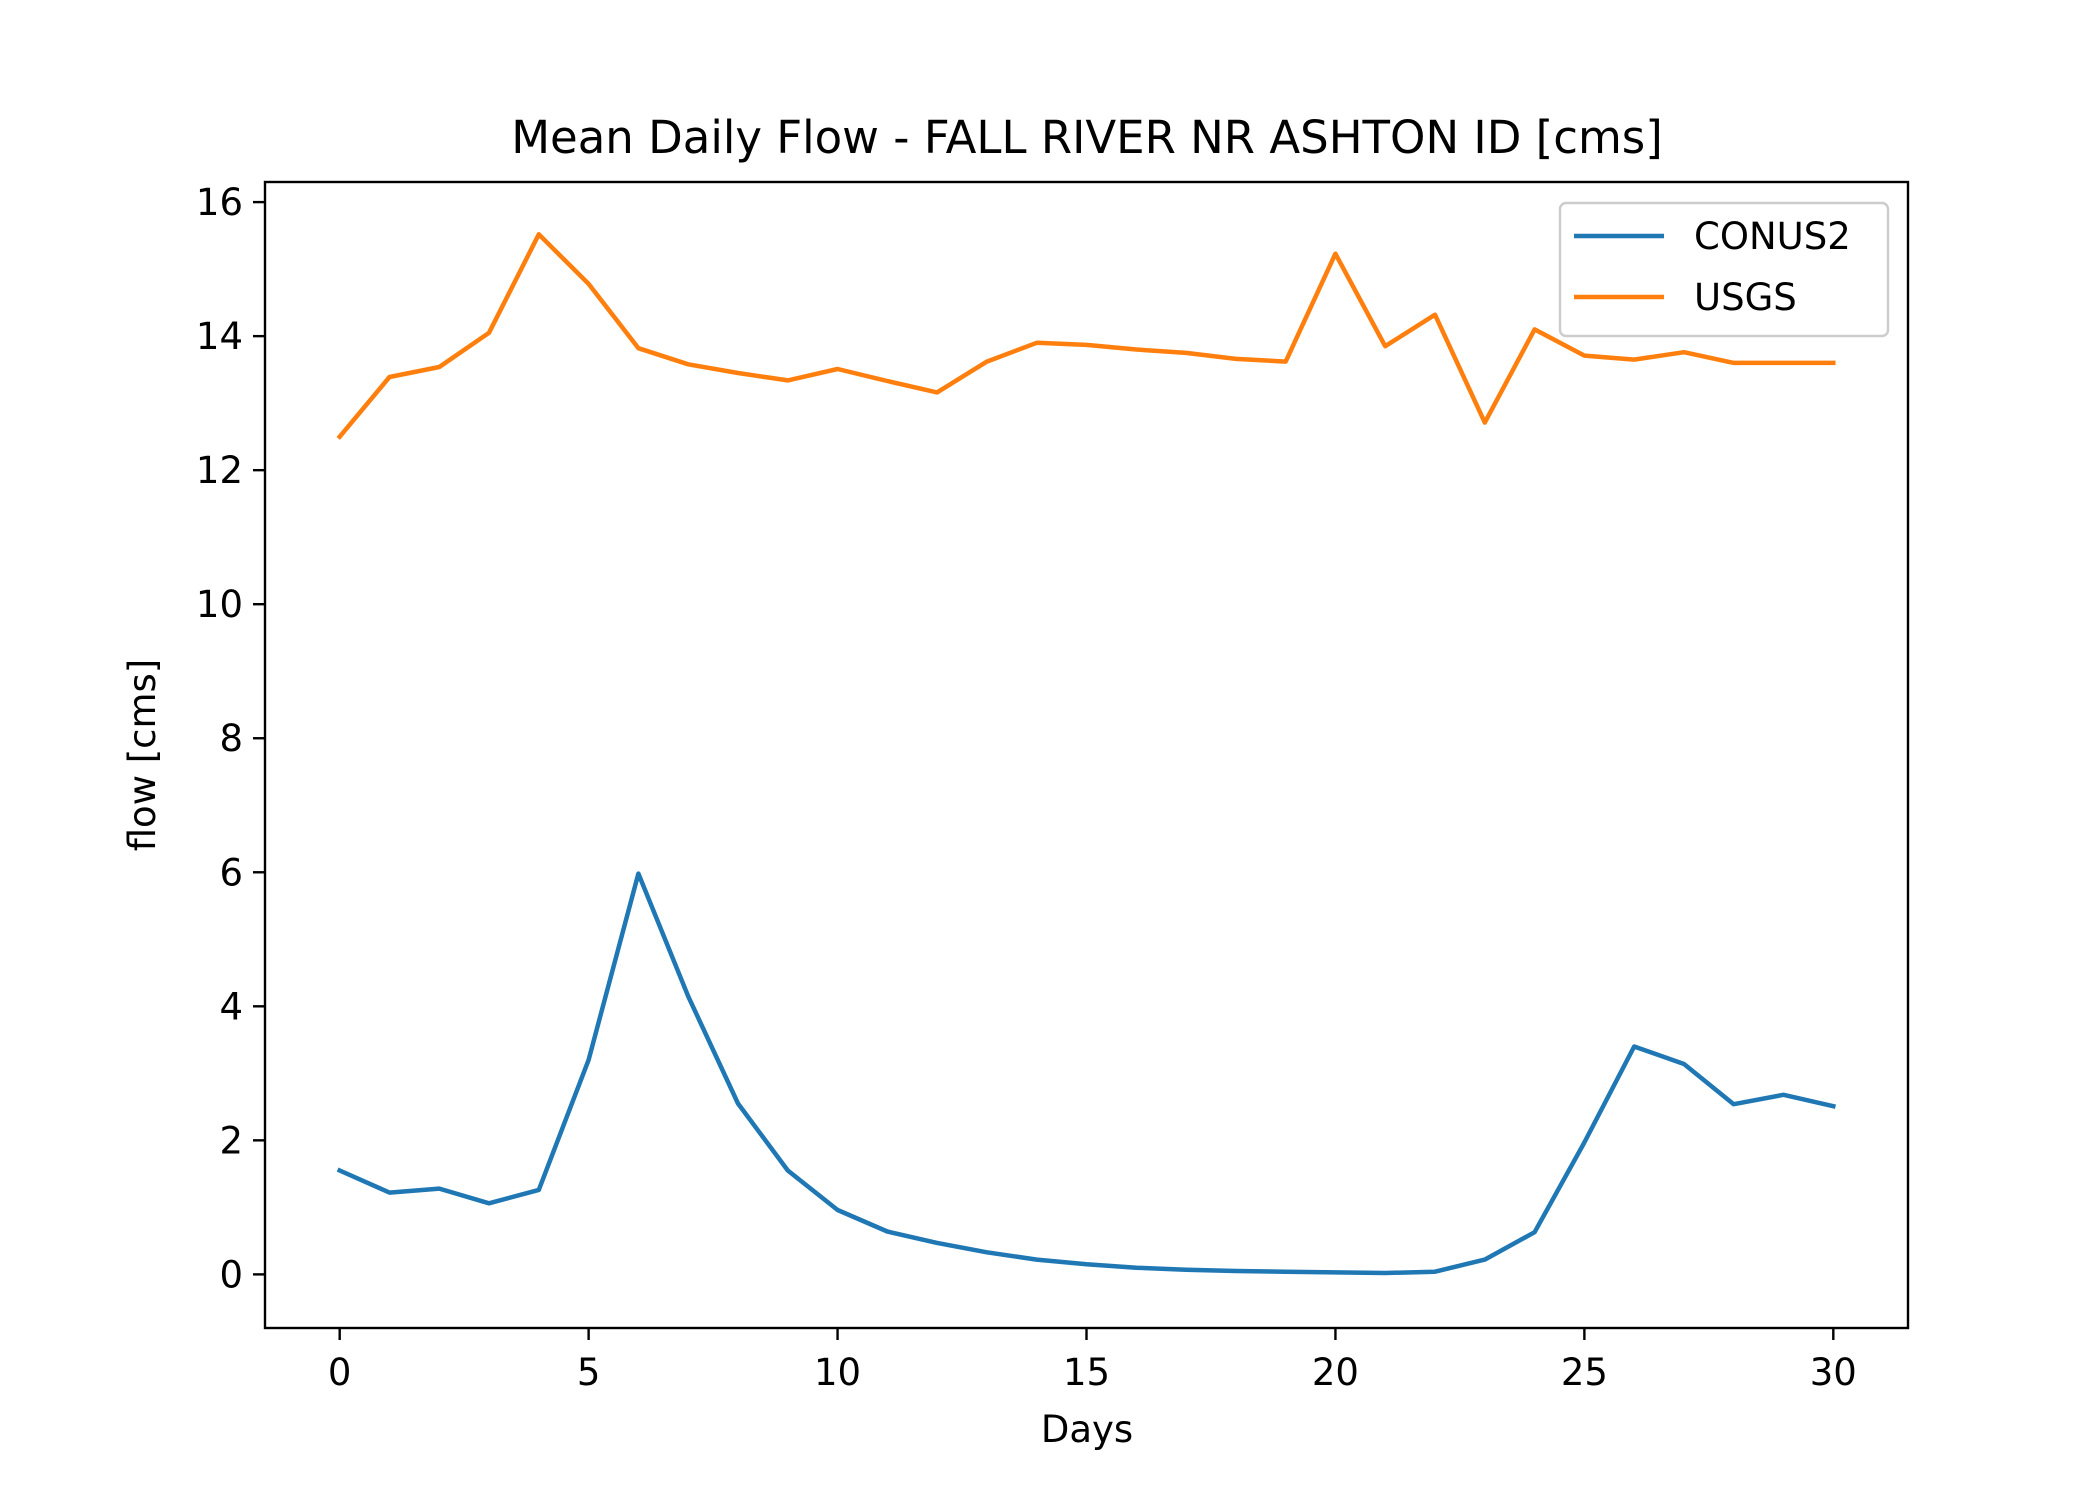 The image size is (2100, 1500). I want to click on y-tick-label-8: 8, so click(231, 738).